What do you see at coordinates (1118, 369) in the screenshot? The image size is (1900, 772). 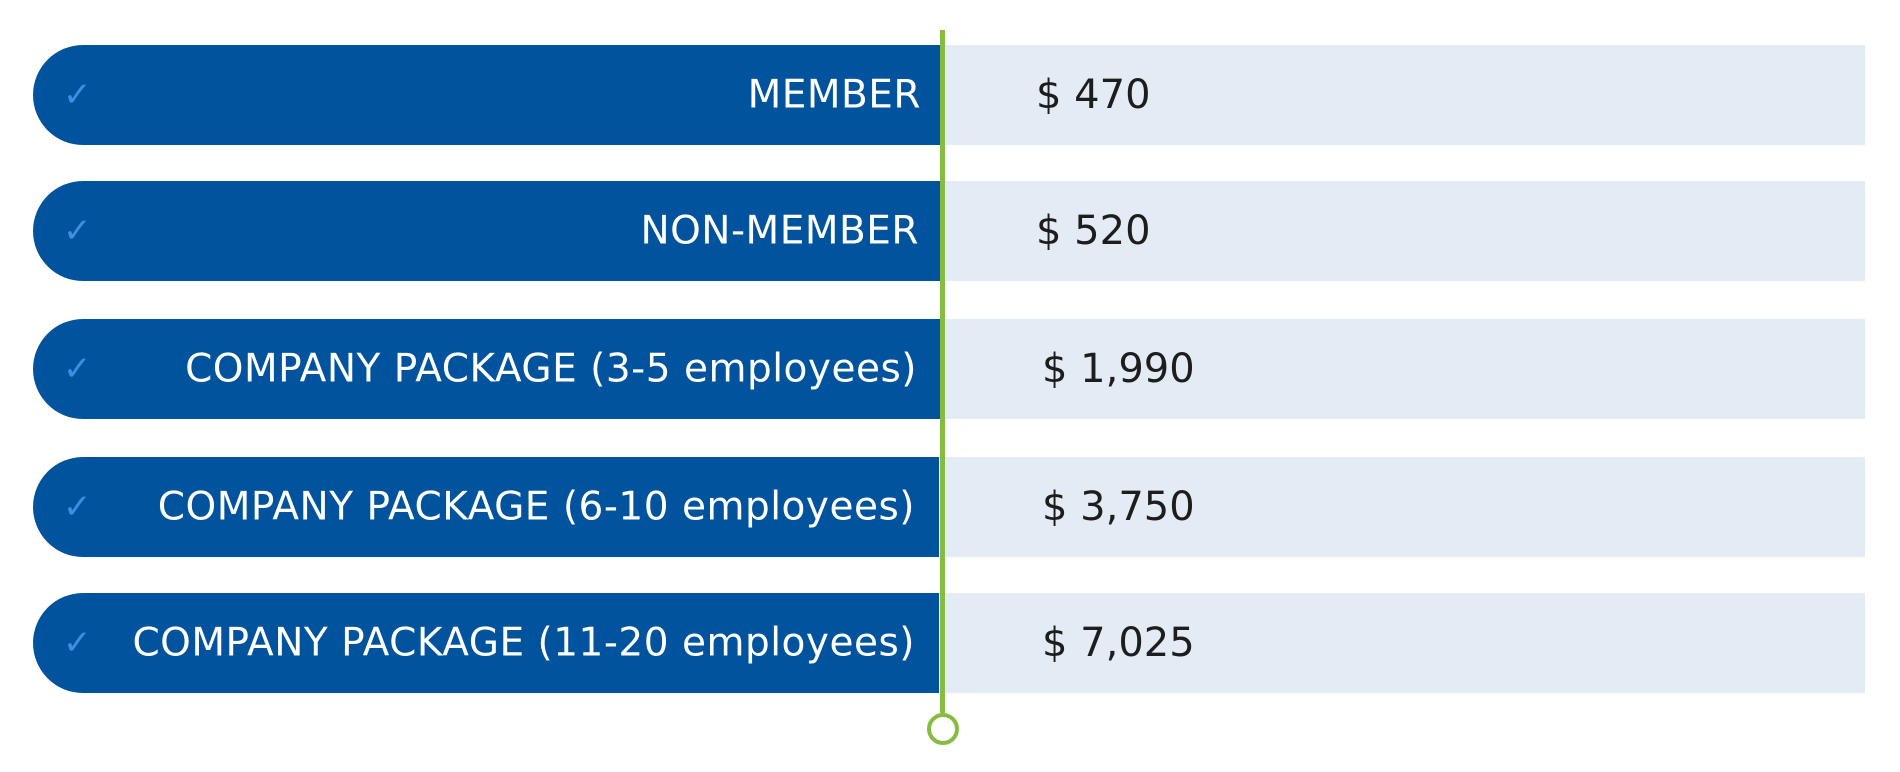 I see `price-value: $ 1,990` at bounding box center [1118, 369].